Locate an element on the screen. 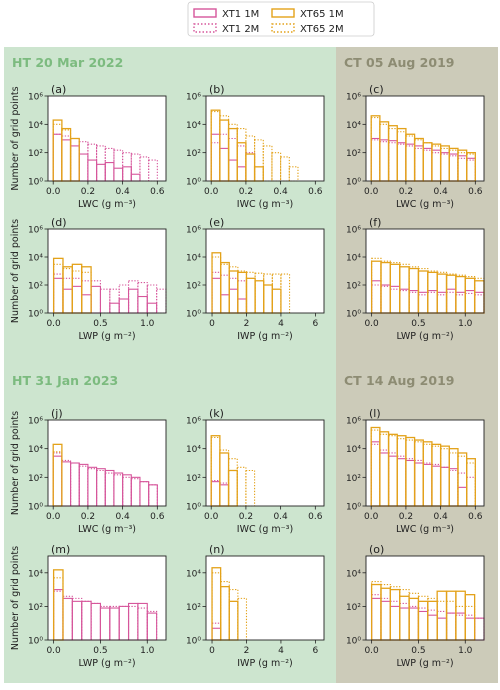  section-title-ht-2: HT 31 Jan 2023 is located at coordinates (65, 380).